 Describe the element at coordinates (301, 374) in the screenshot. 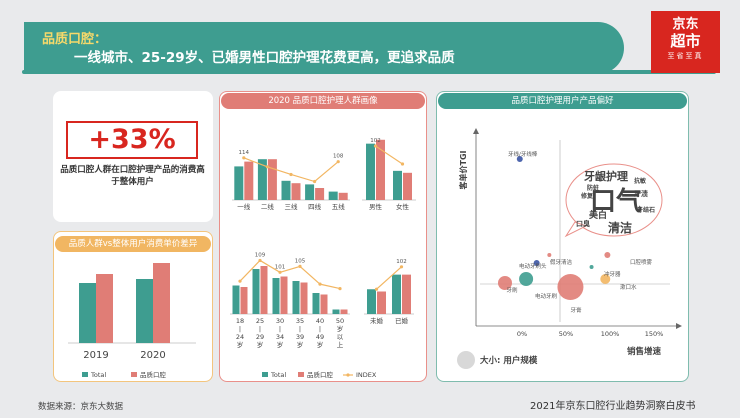

I see `legend-swatch-quality` at that location.